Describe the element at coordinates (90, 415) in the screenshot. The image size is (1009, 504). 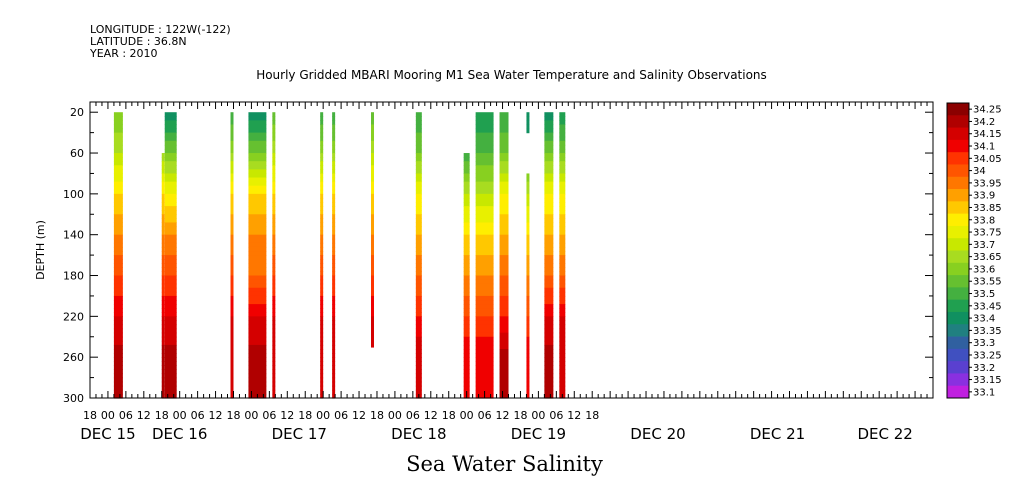
I see `x-hour-label: 18` at that location.